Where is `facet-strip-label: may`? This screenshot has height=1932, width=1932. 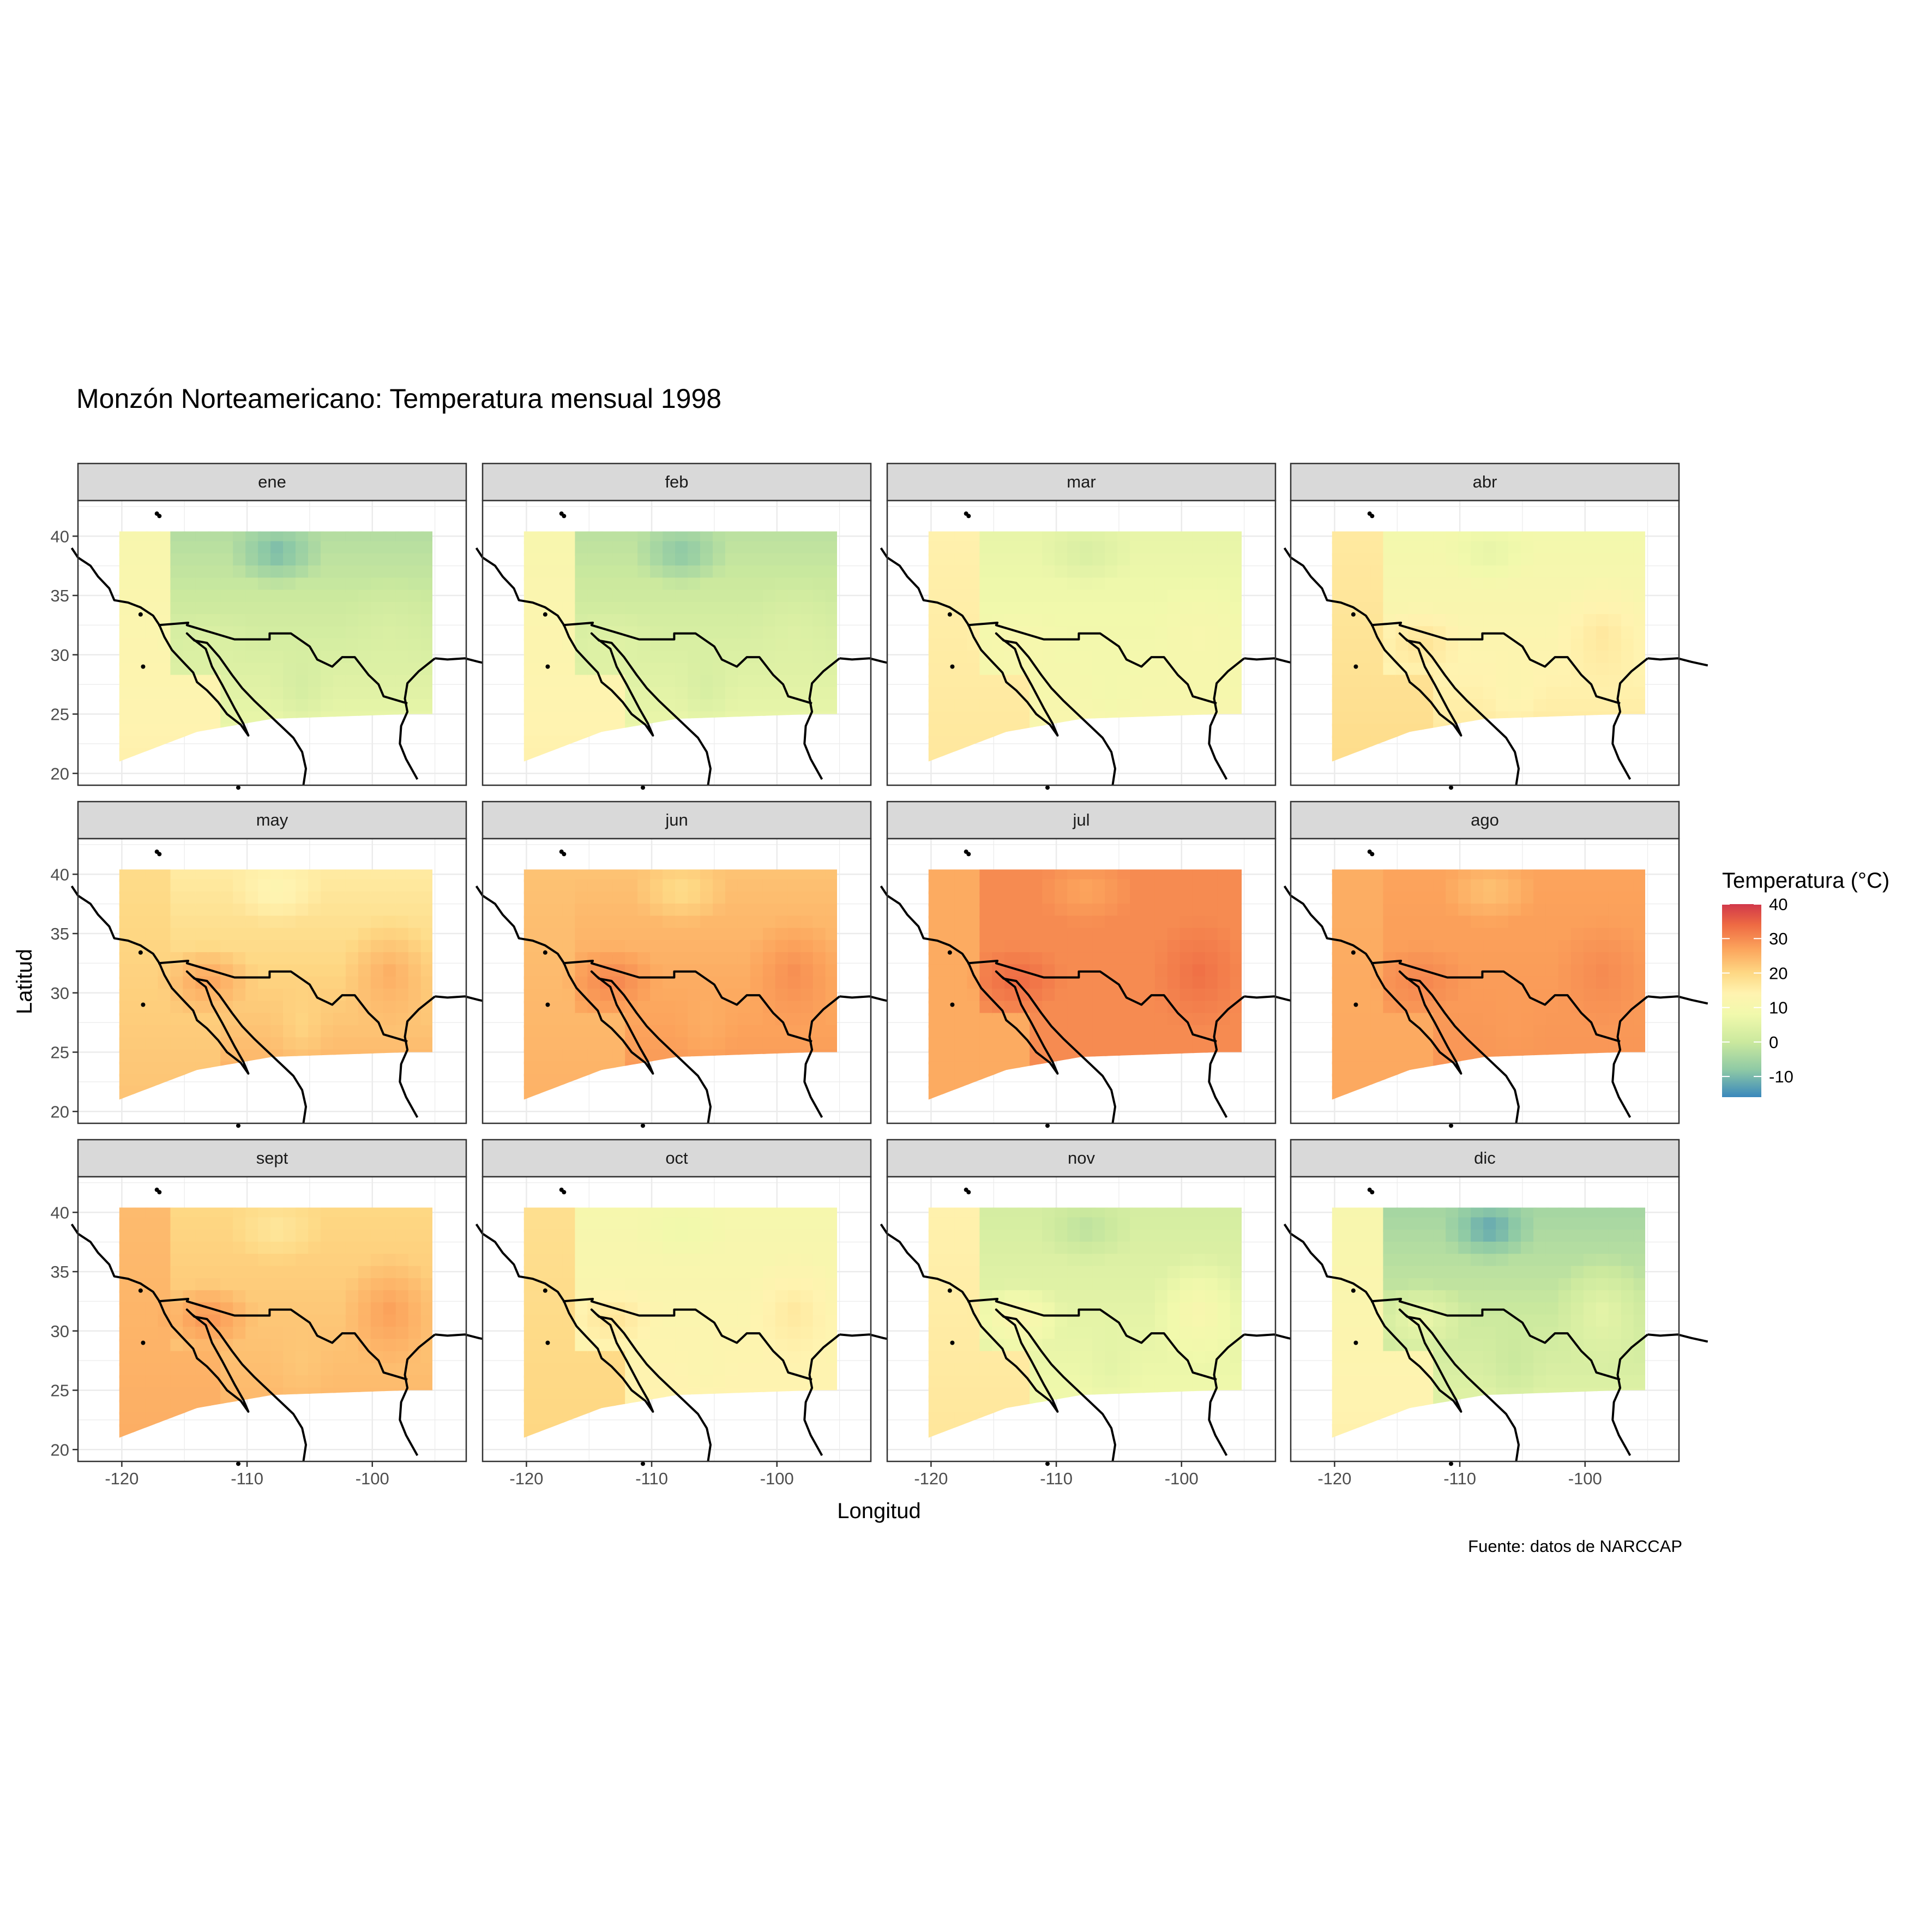 facet-strip-label: may is located at coordinates (272, 819).